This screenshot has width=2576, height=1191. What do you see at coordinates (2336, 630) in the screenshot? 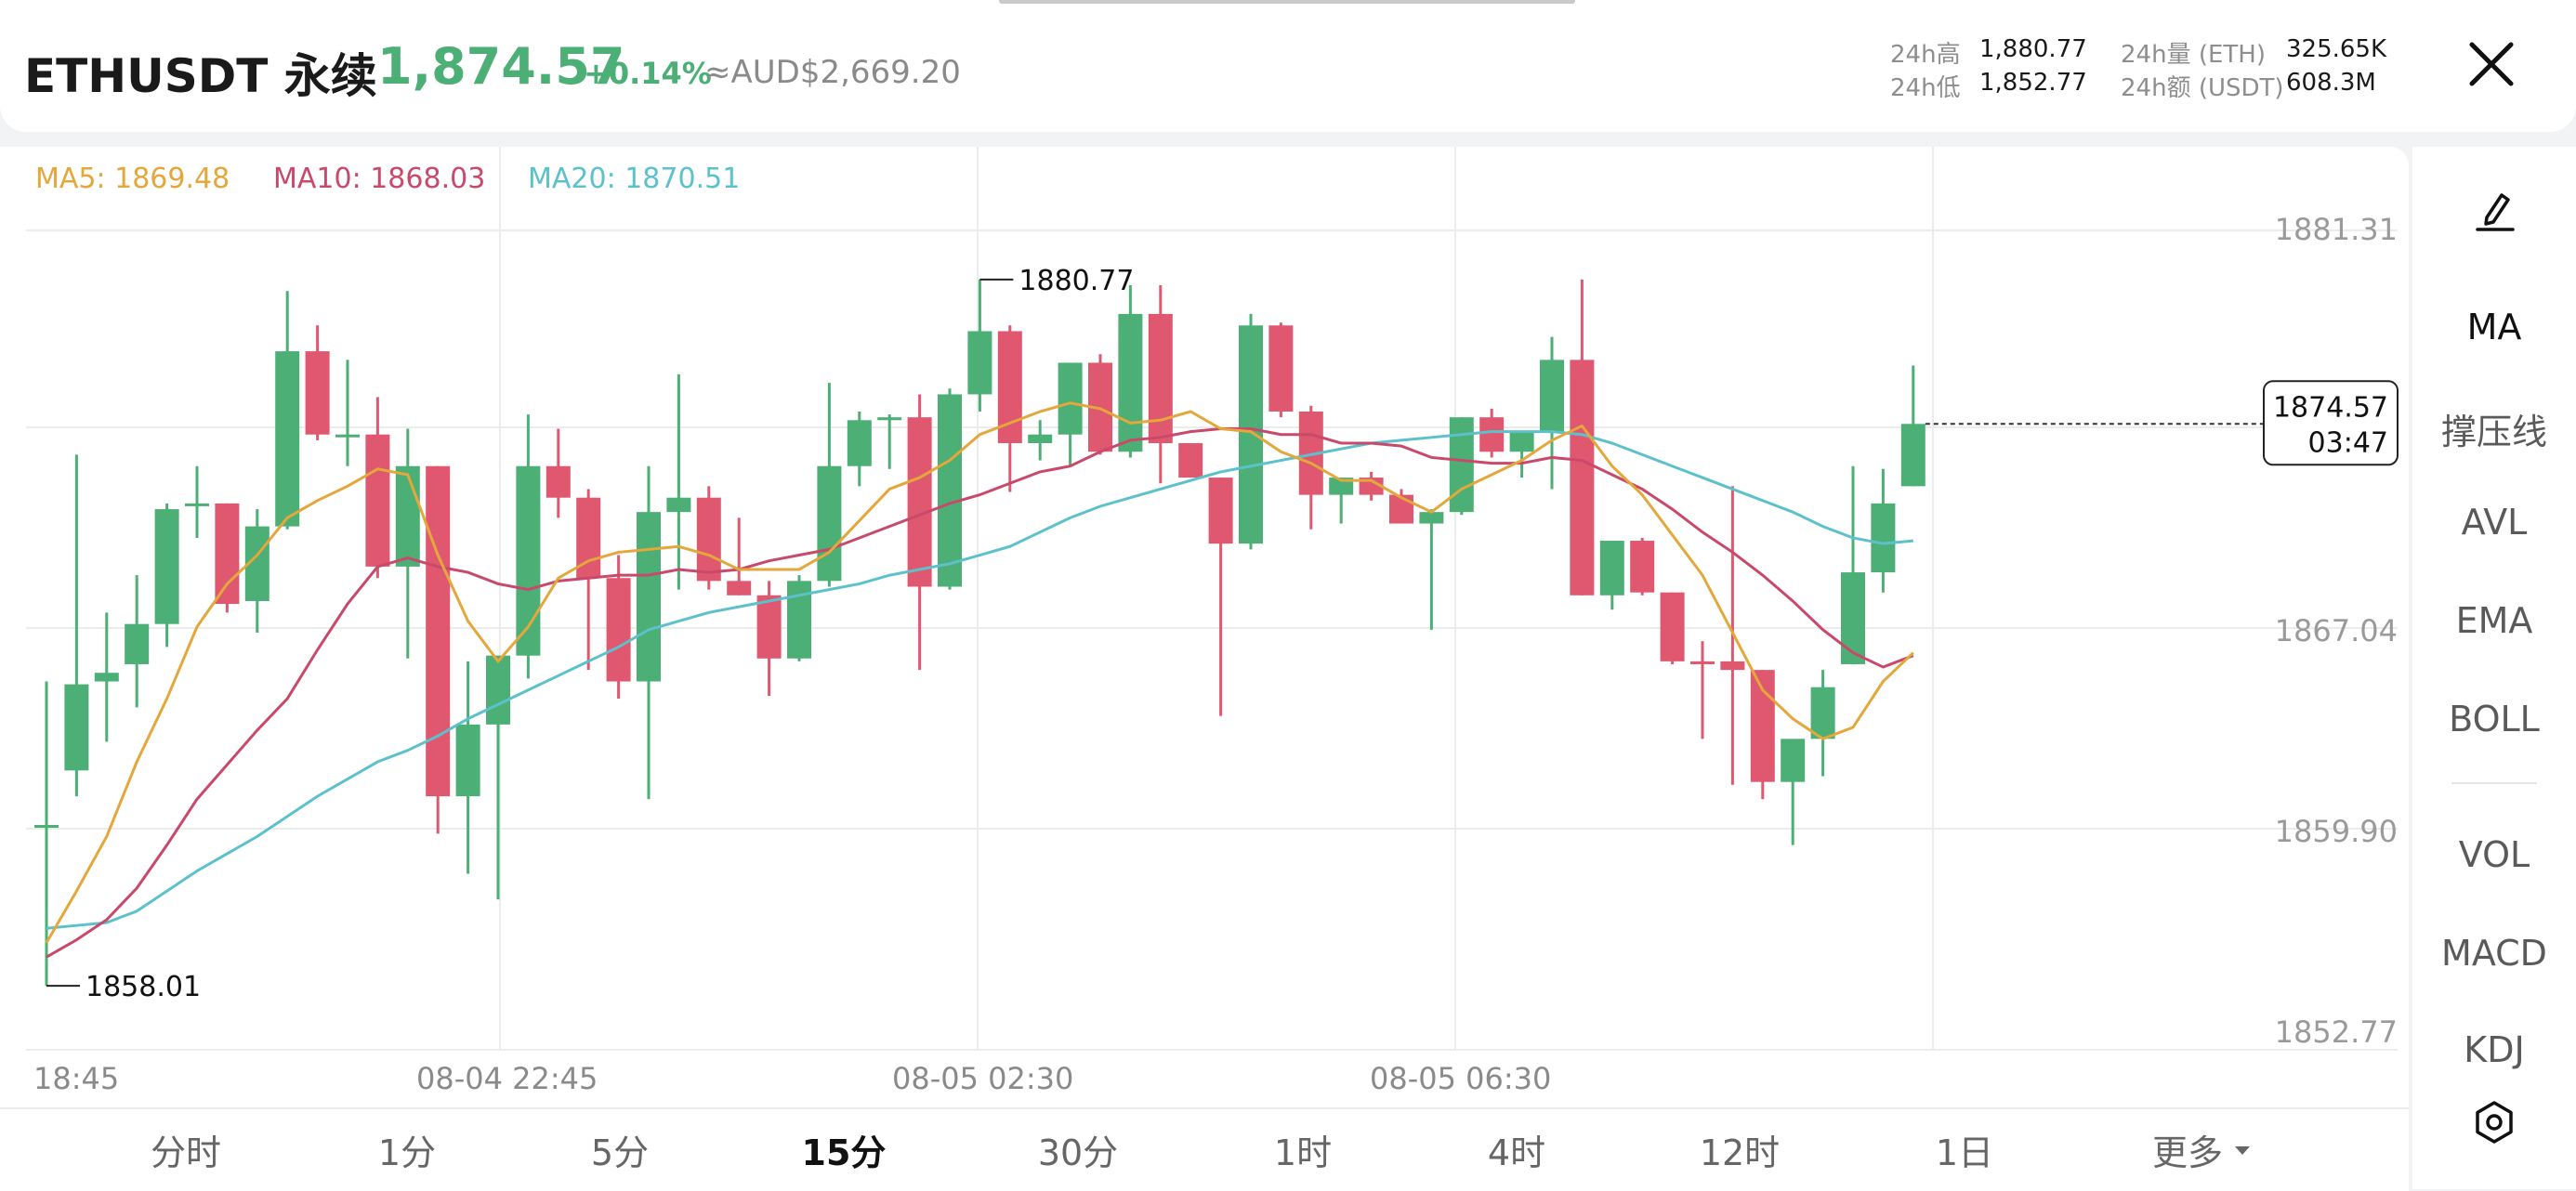
I see `y-tick-label: 1867.04` at bounding box center [2336, 630].